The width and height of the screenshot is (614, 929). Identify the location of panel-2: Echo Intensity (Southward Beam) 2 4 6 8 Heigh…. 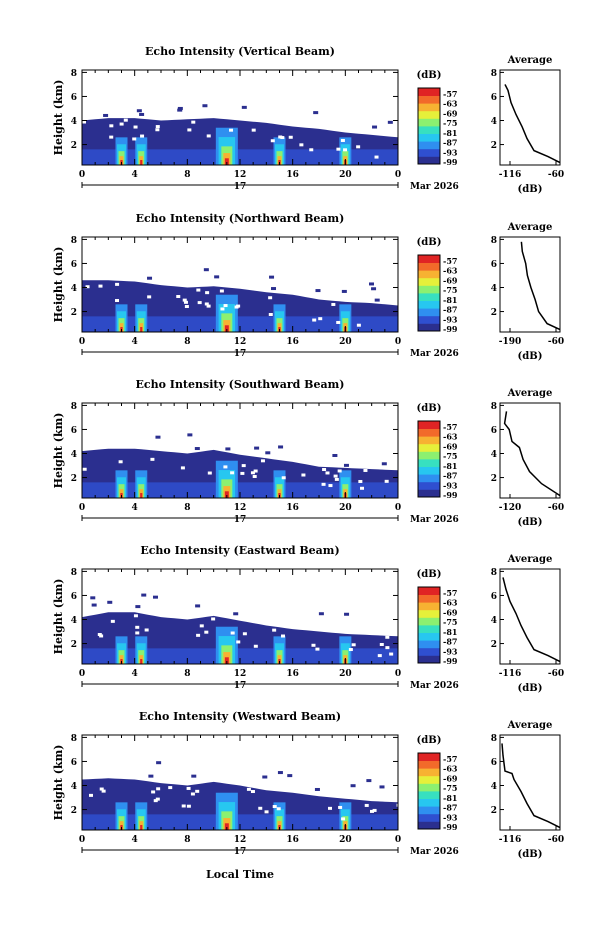
(308, 453).